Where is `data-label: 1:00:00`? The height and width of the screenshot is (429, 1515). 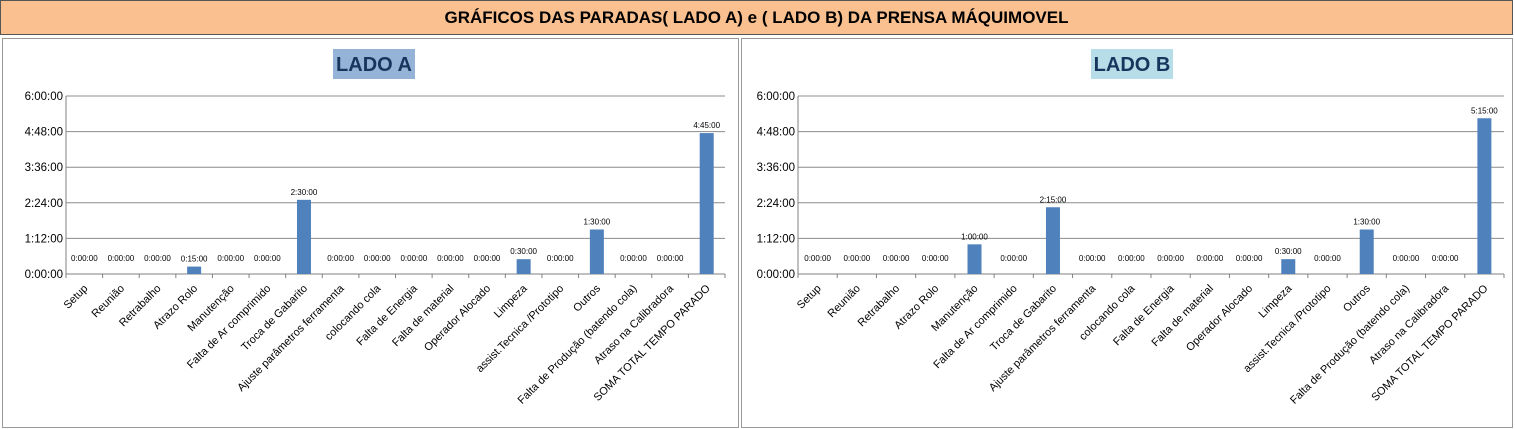 data-label: 1:00:00 is located at coordinates (974, 236).